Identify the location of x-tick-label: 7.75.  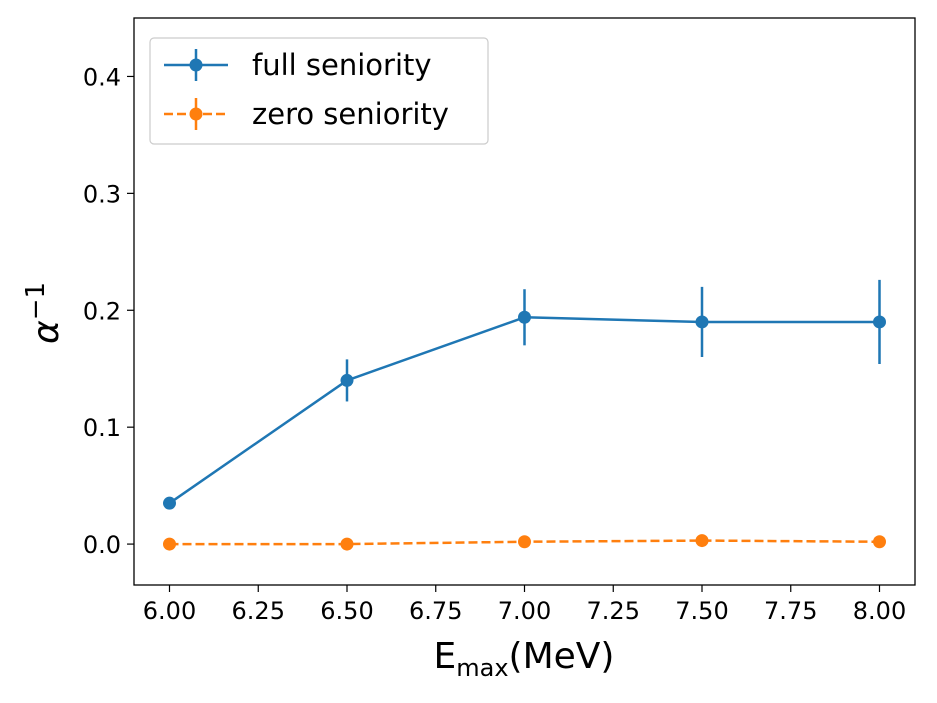
(790, 611).